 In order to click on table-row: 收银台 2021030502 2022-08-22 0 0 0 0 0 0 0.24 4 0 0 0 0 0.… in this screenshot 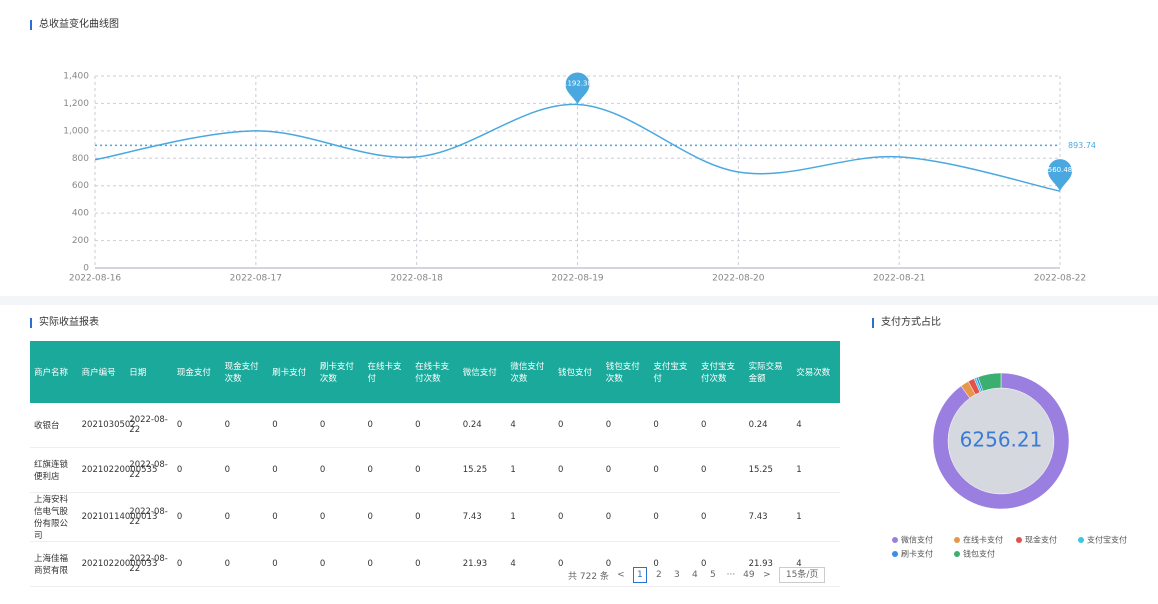, I will do `click(435, 425)`.